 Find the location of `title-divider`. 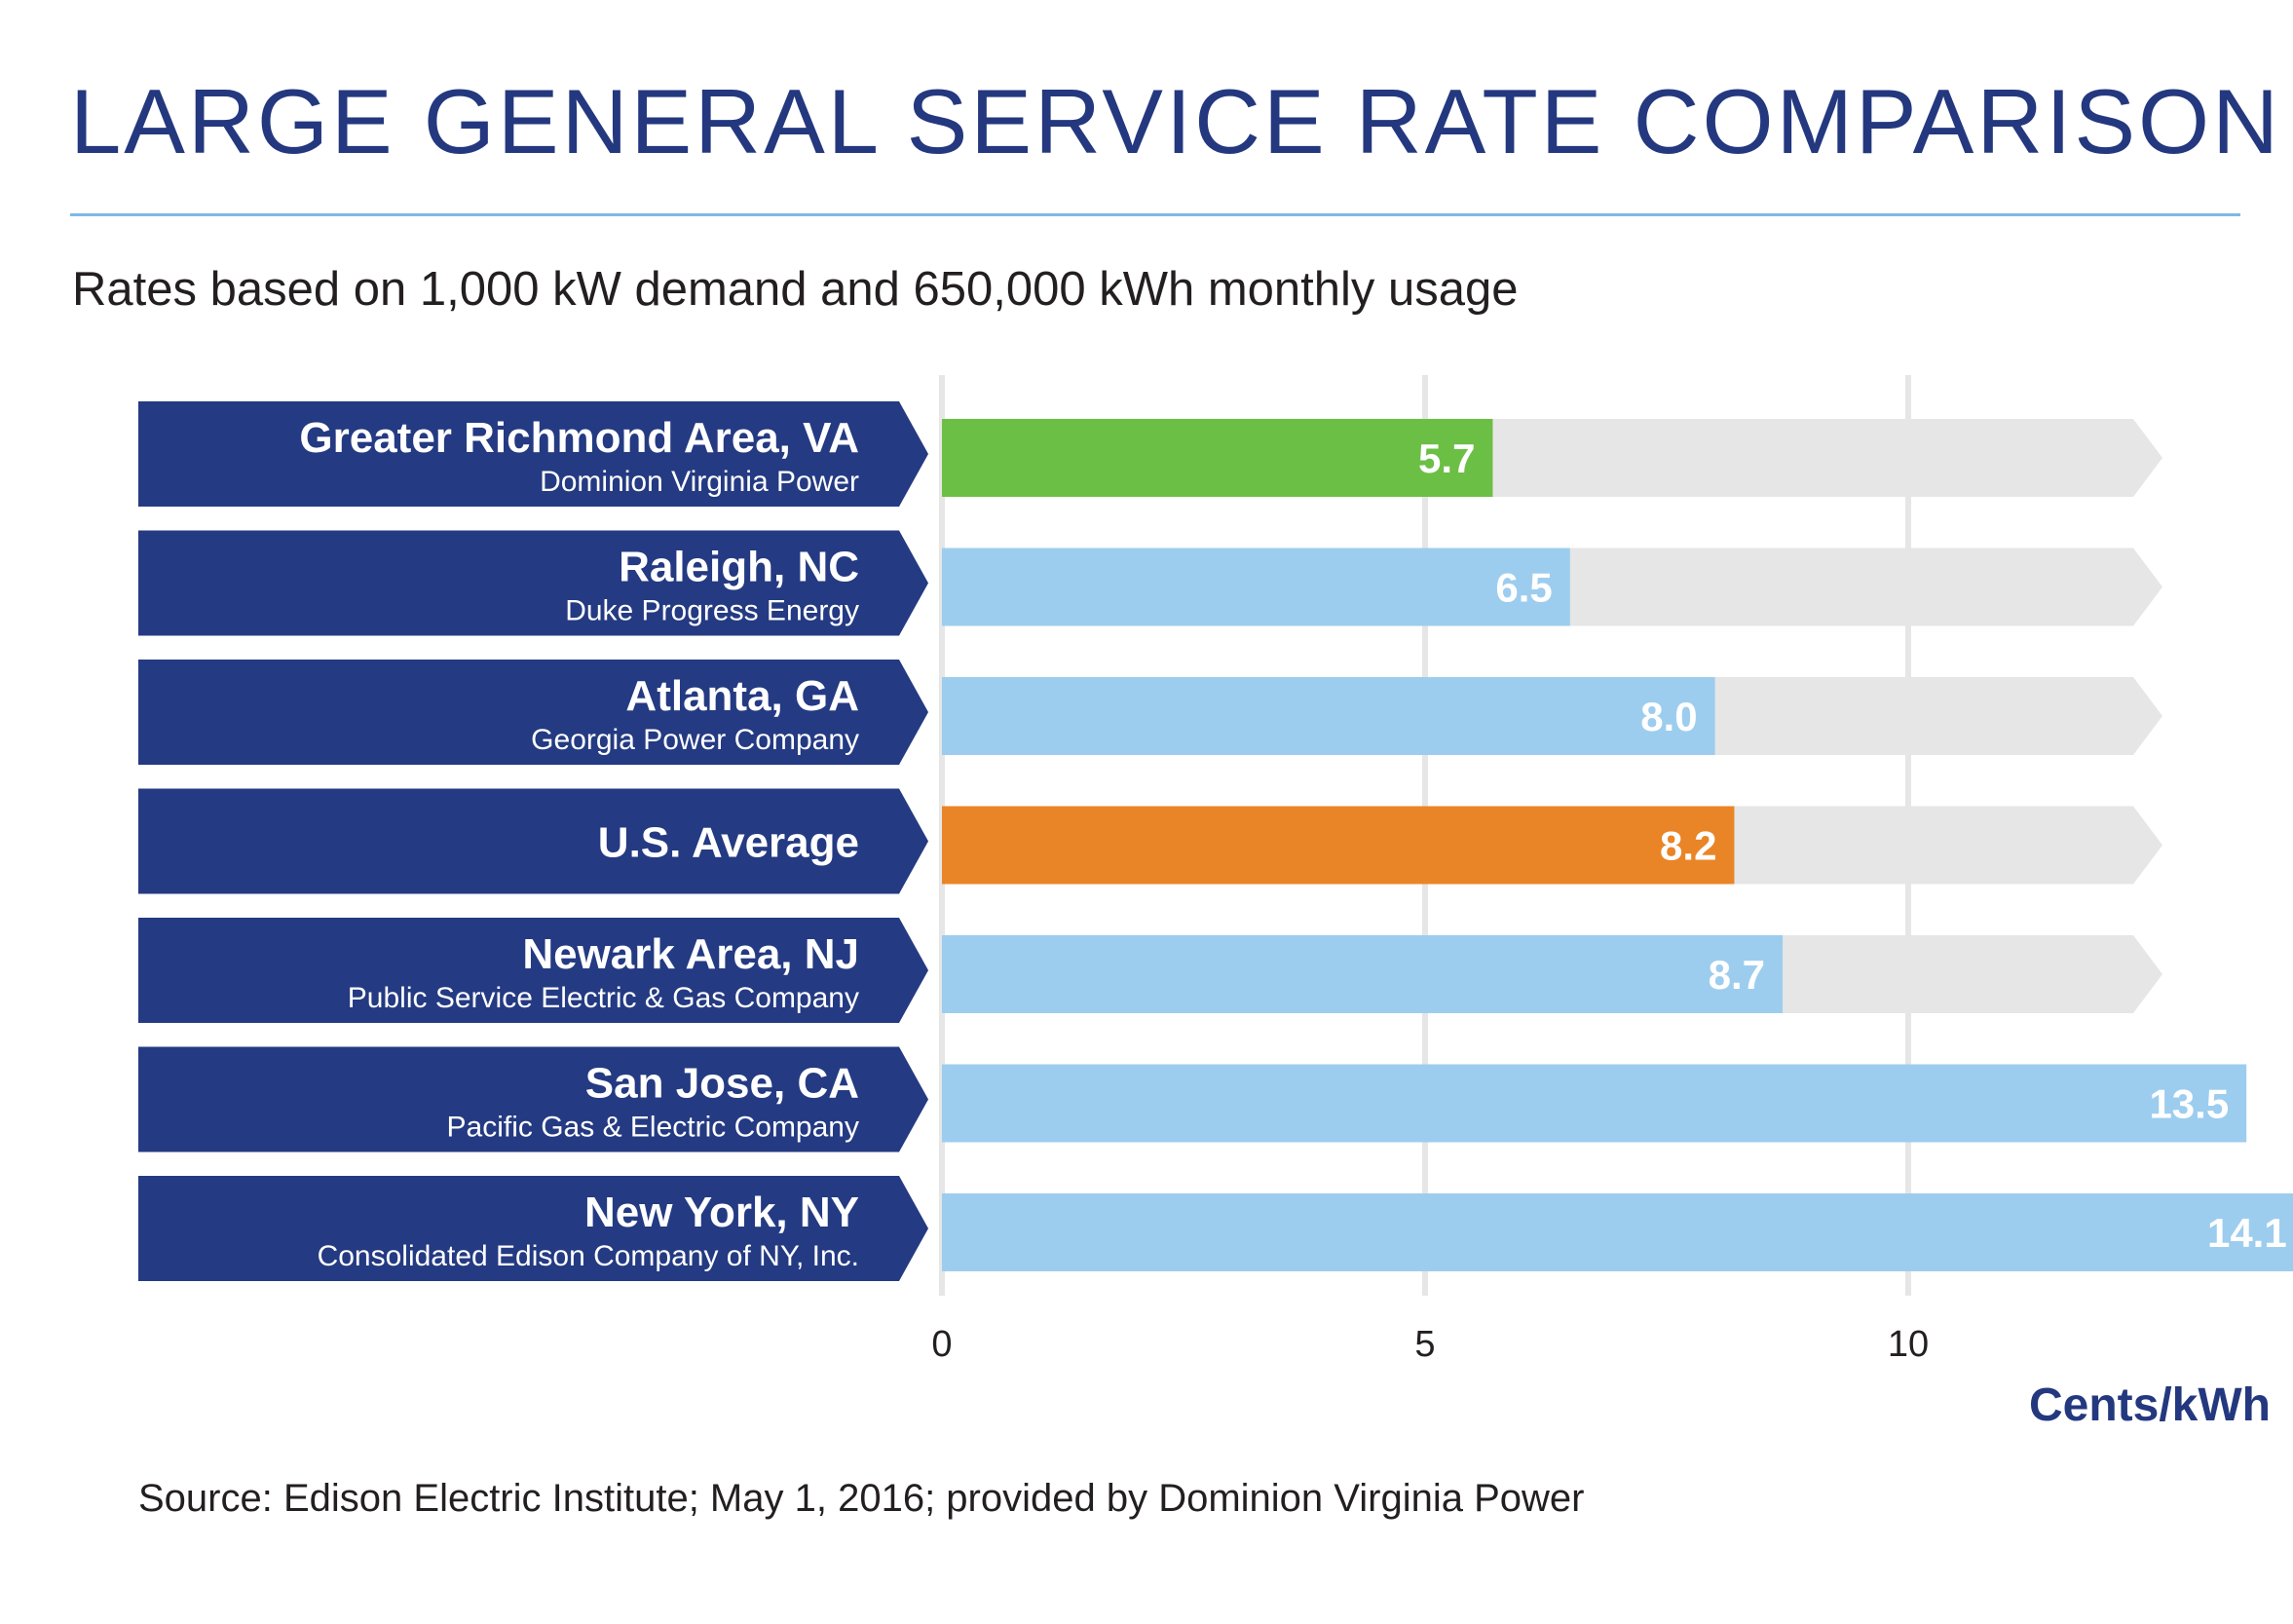

title-divider is located at coordinates (1155, 214).